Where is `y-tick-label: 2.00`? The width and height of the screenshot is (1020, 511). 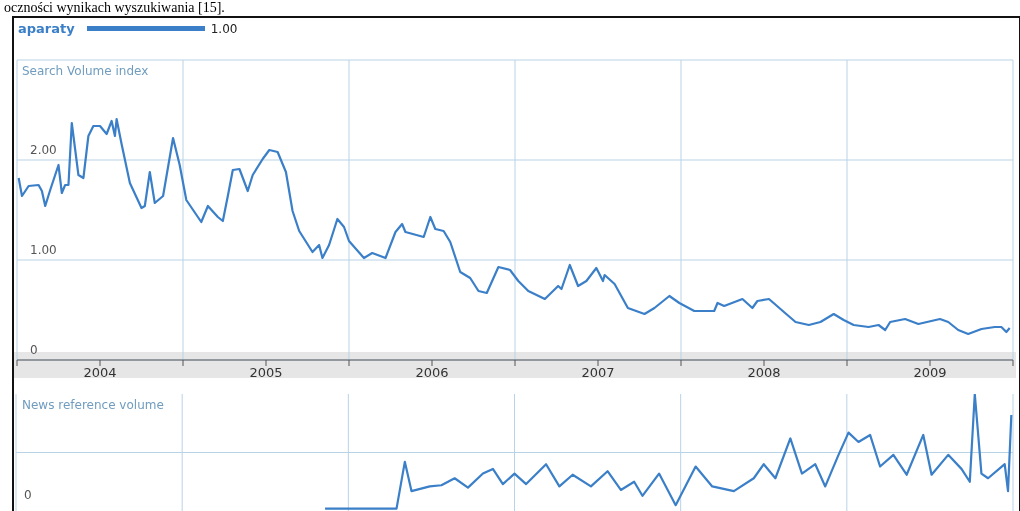
y-tick-label: 2.00 is located at coordinates (43, 150).